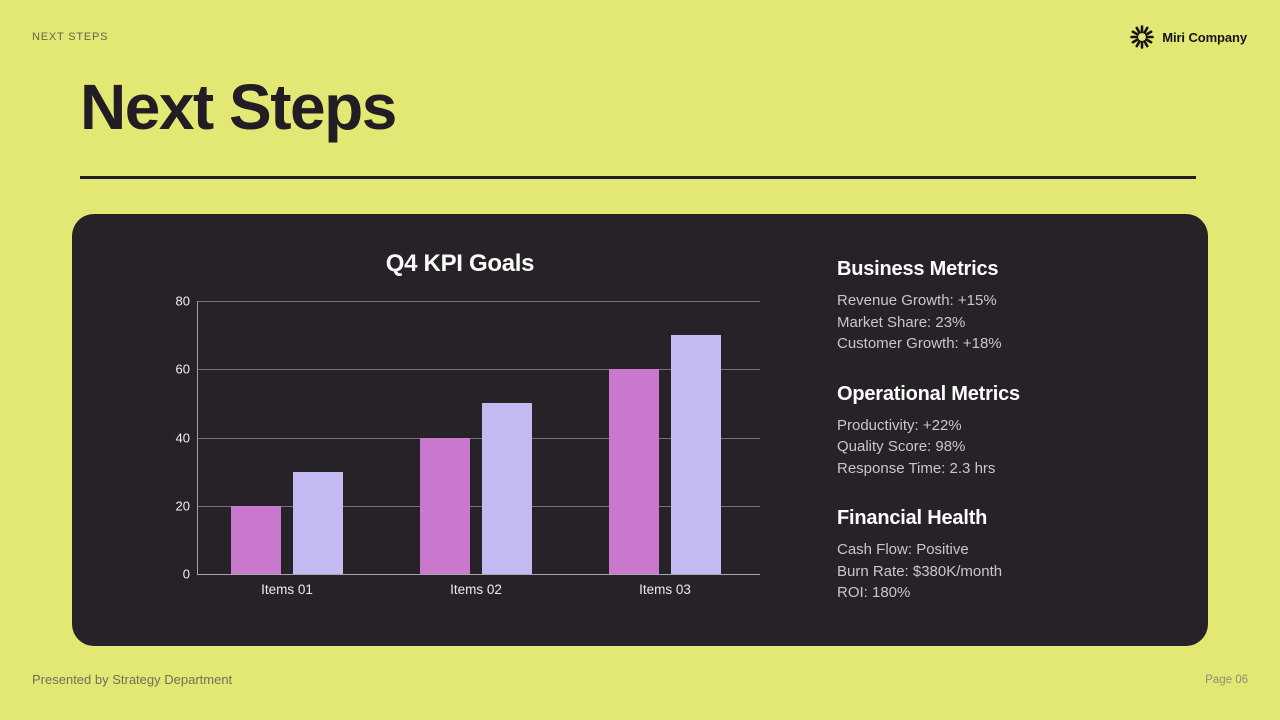 The image size is (1280, 720). I want to click on metric-section-heading: Business Metrics, so click(918, 269).